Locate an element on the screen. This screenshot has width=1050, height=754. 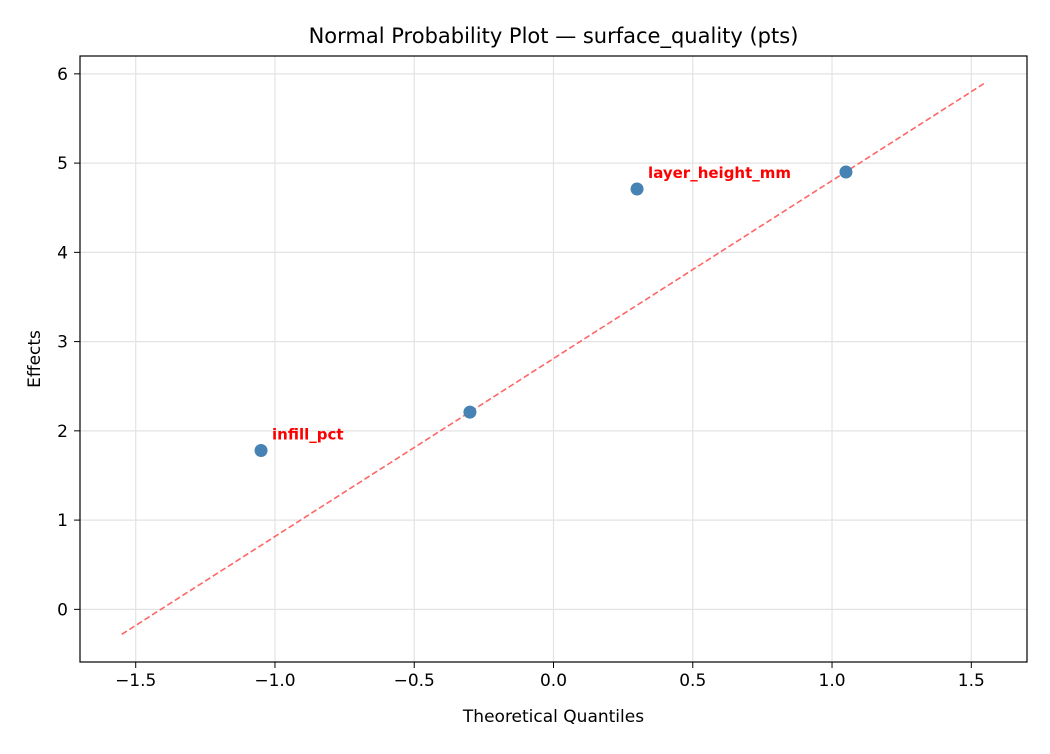
y-tick-label: 3 is located at coordinates (62, 343).